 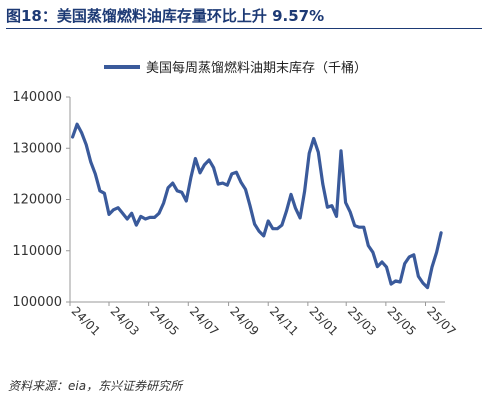 I want to click on title-divider, so click(x=244, y=28).